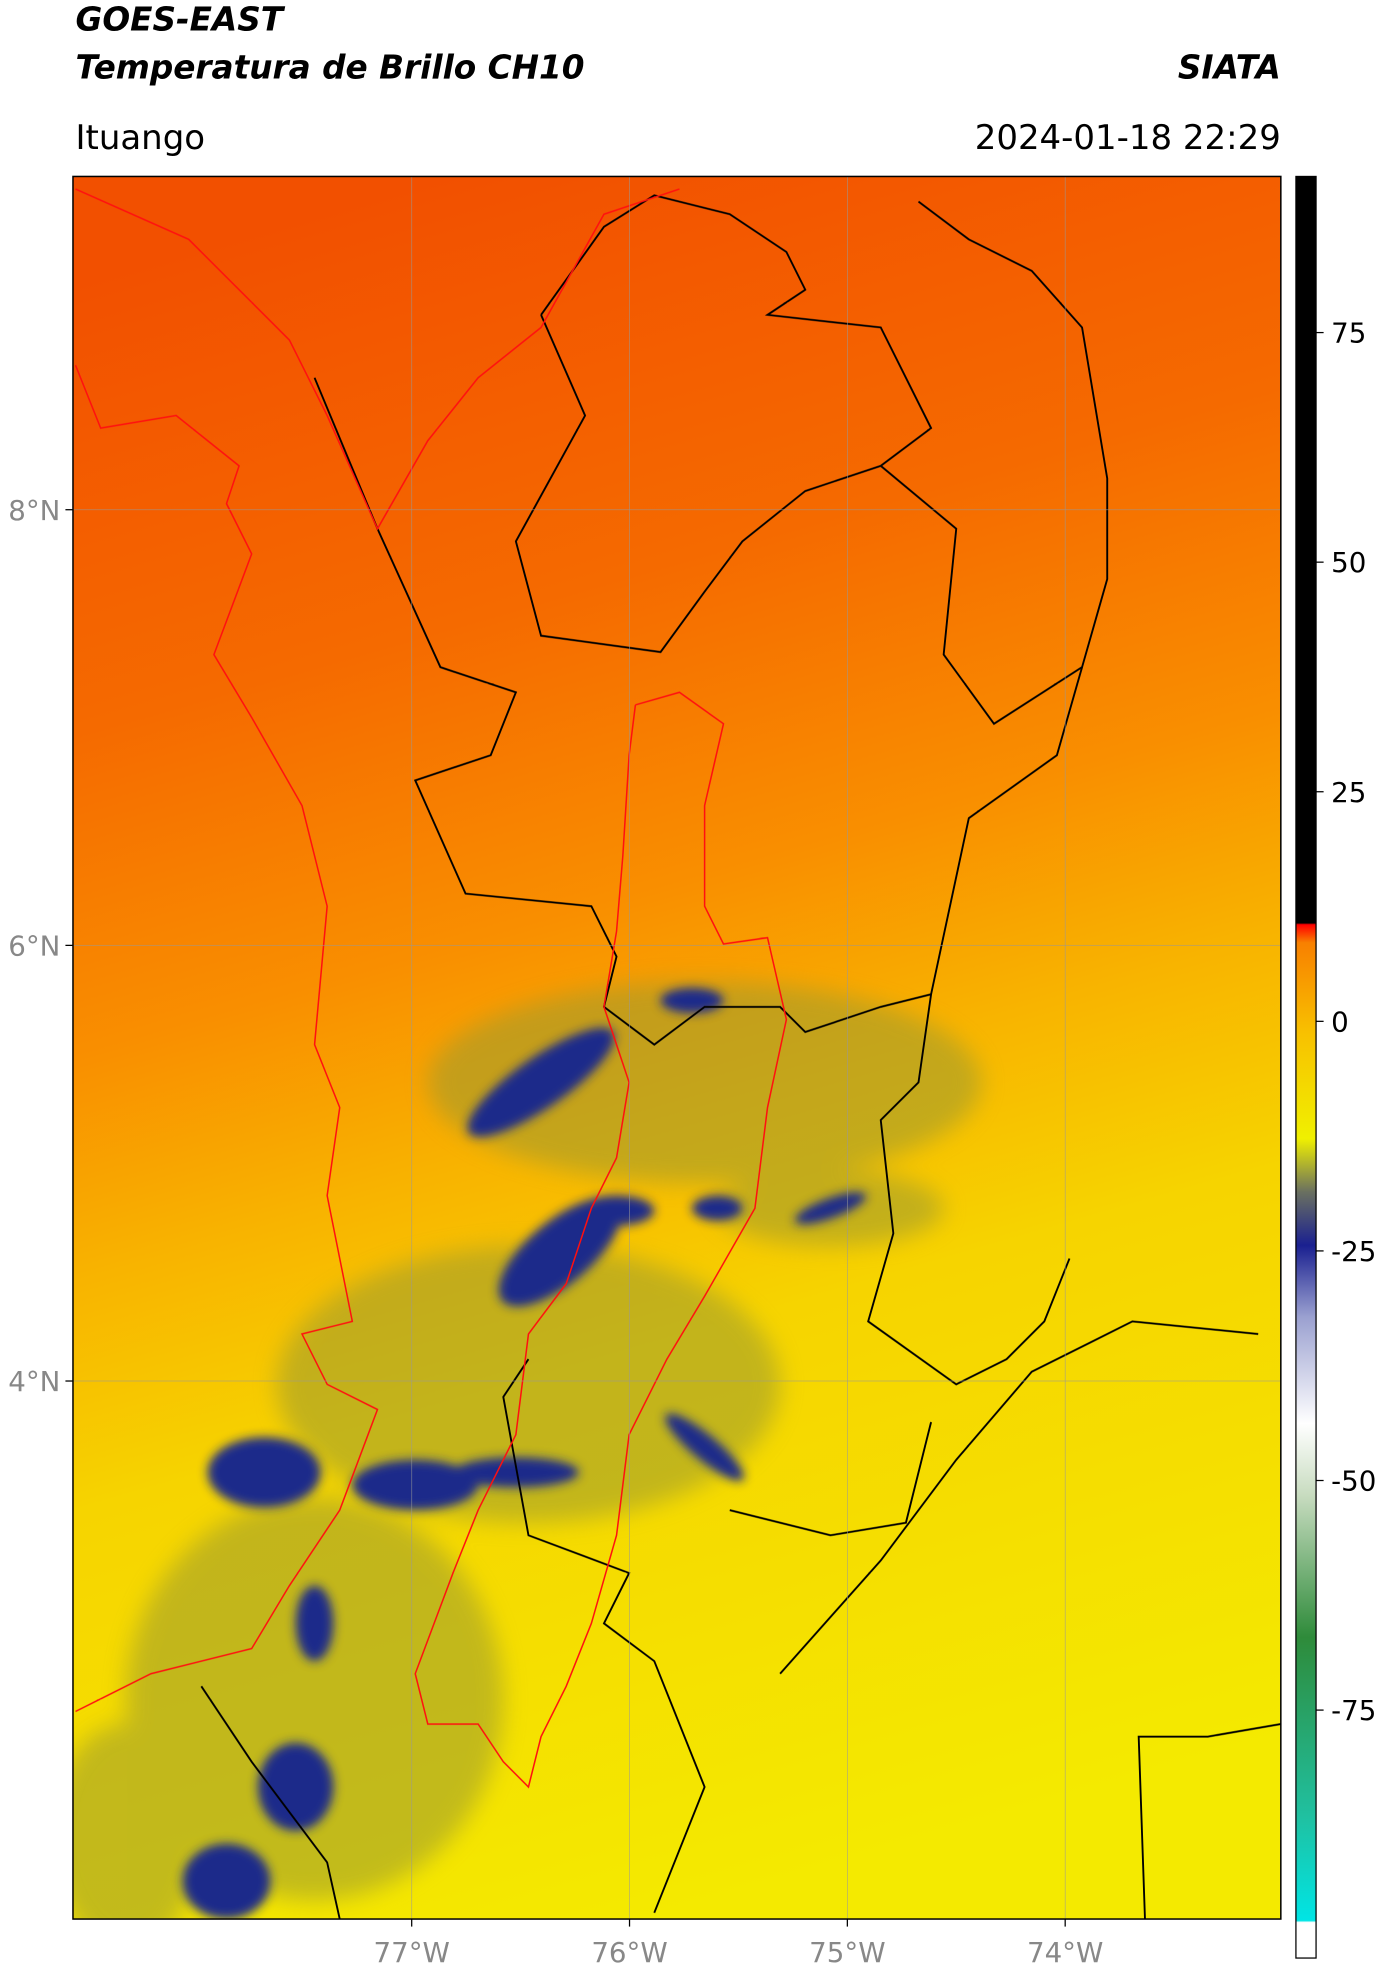  What do you see at coordinates (34, 945) in the screenshot?
I see `y-tick-label: 6°N` at bounding box center [34, 945].